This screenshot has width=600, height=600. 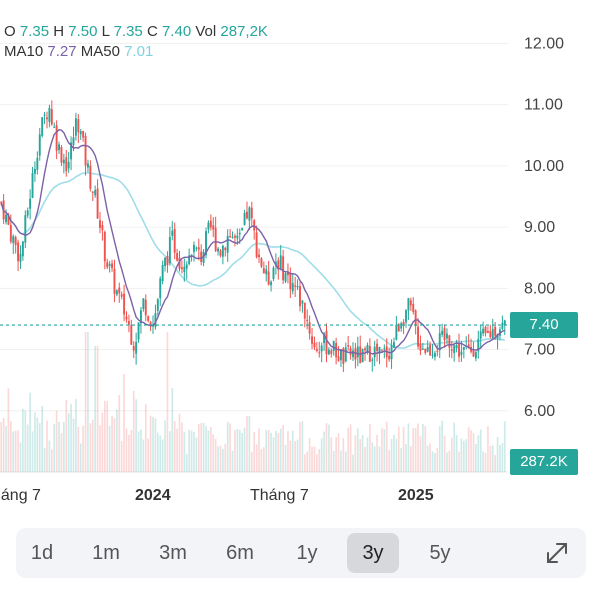 What do you see at coordinates (153, 495) in the screenshot?
I see `x-tick-label: 2024` at bounding box center [153, 495].